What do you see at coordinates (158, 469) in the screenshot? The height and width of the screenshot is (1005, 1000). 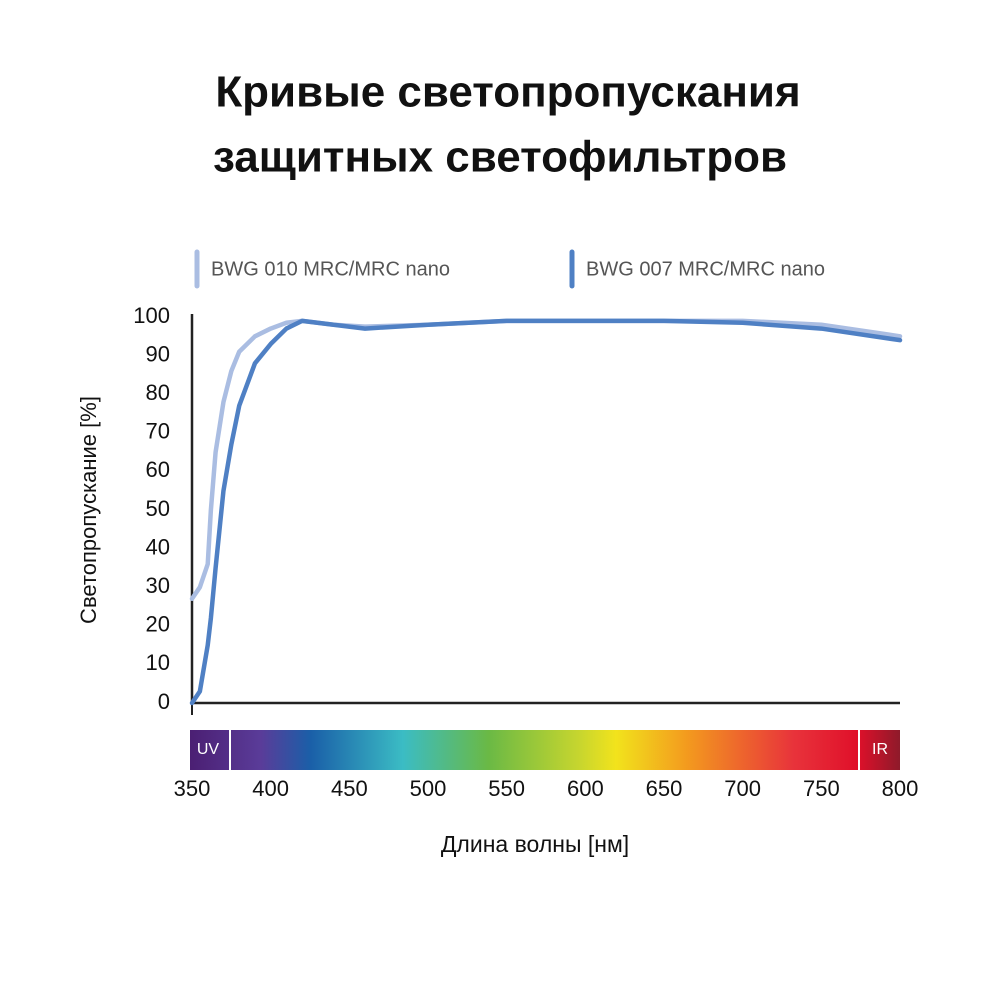 I see `y-tick-label: 60` at bounding box center [158, 469].